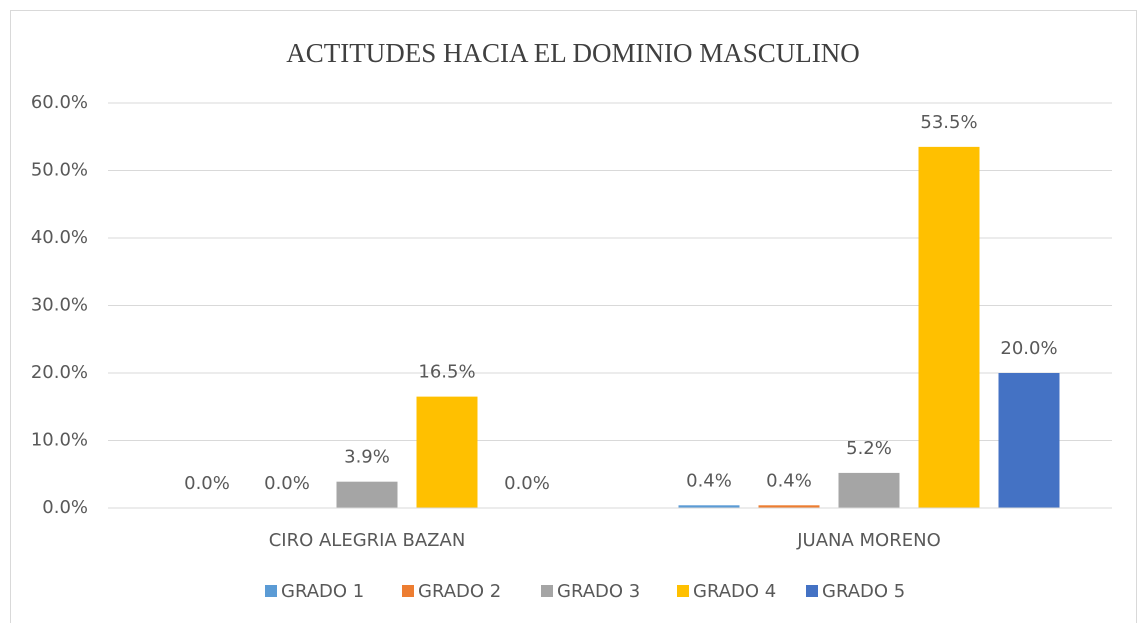 The width and height of the screenshot is (1147, 623). What do you see at coordinates (367, 457) in the screenshot?
I see `value-label: 3.9%` at bounding box center [367, 457].